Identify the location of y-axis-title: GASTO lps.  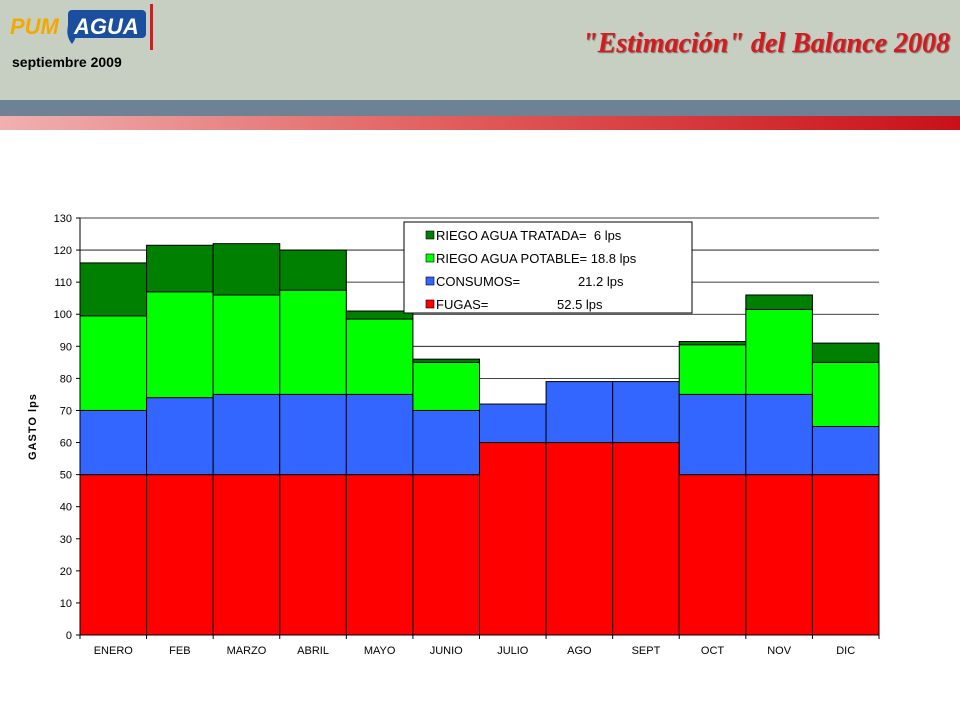
(33, 426).